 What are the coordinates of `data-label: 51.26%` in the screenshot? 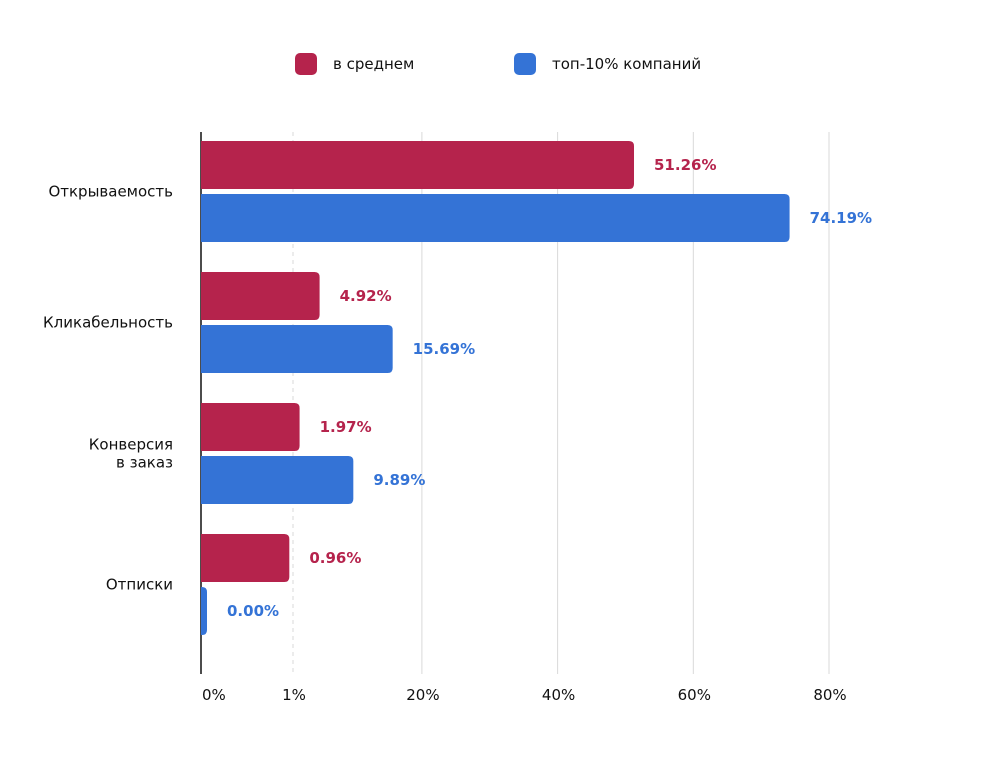 It's located at (685, 165).